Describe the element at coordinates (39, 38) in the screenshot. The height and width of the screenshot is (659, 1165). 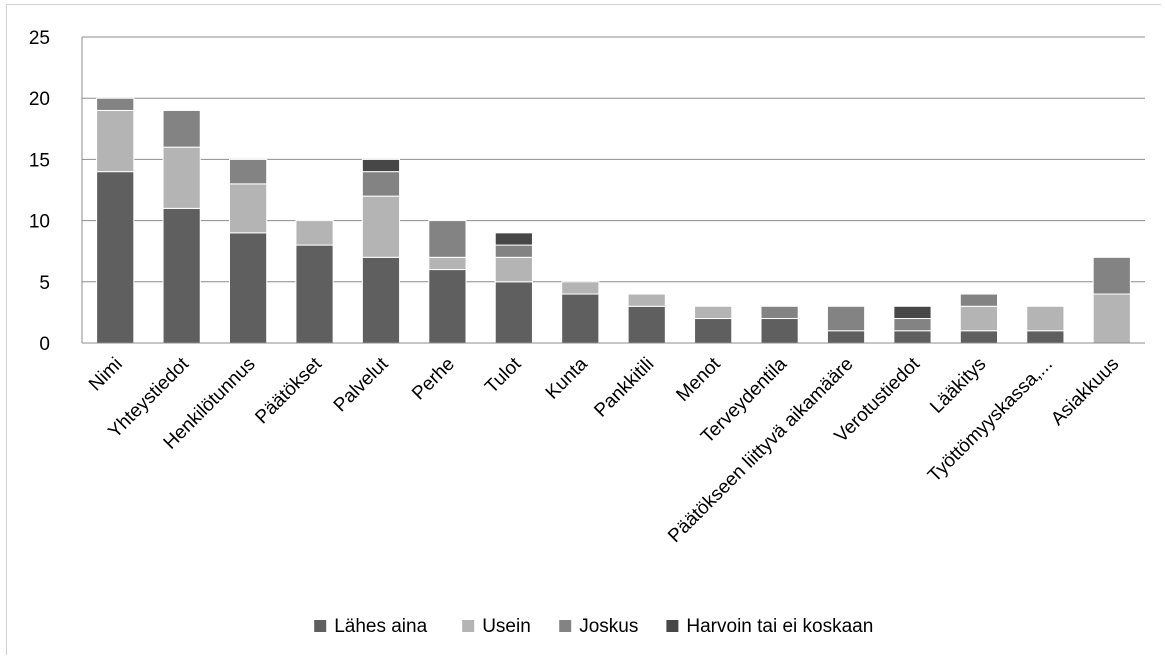
I see `y-tick-label: 25` at that location.